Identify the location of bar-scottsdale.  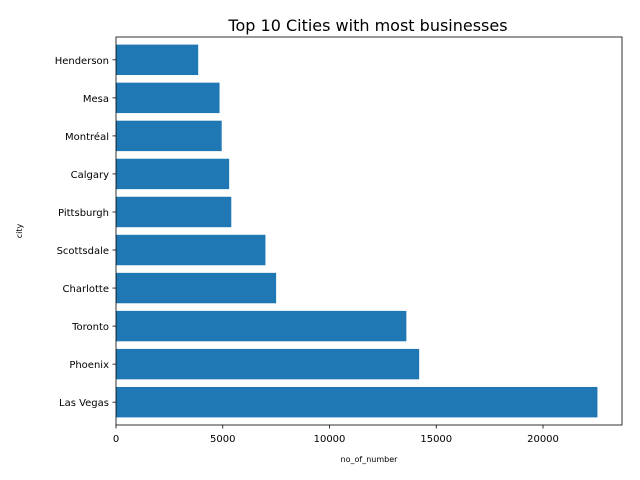
(191, 250).